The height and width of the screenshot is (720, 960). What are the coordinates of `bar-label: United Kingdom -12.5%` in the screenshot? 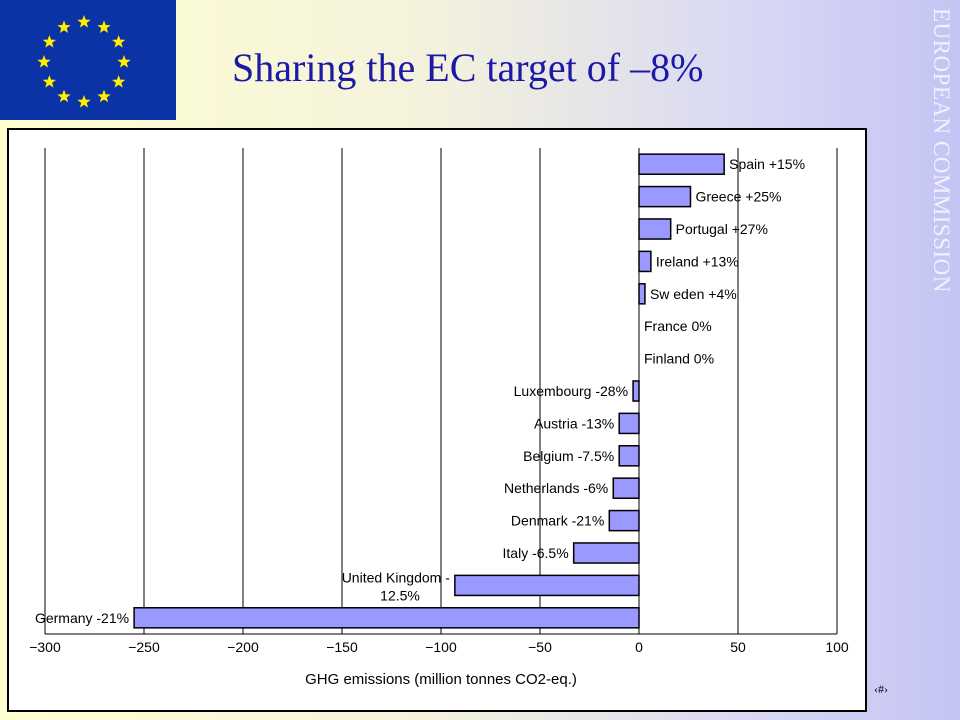 It's located at (396, 586).